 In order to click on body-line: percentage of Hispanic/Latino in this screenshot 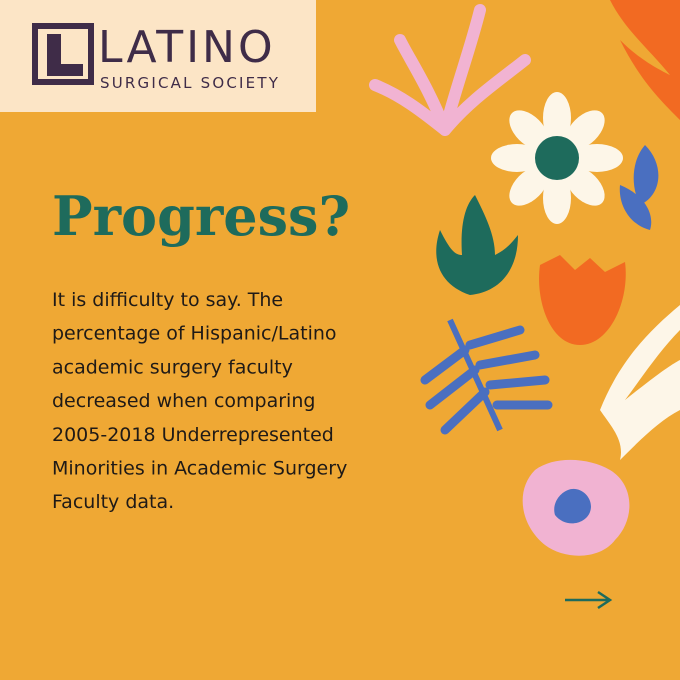, I will do `click(194, 334)`.